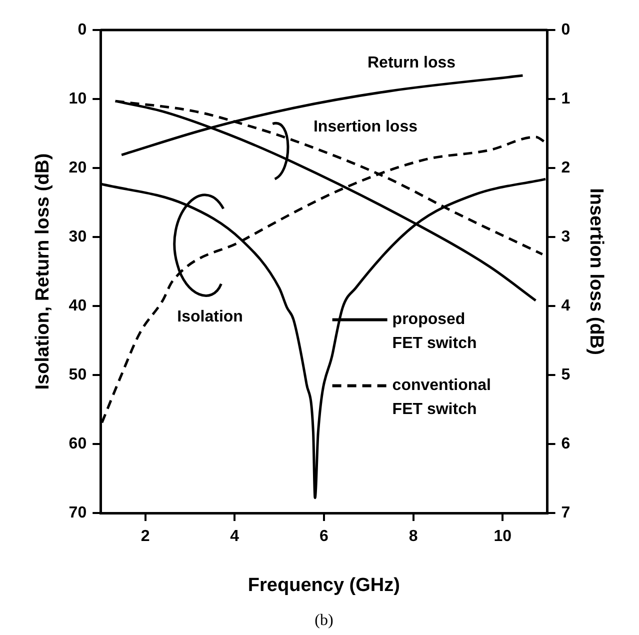 The height and width of the screenshot is (635, 639). Describe the element at coordinates (365, 127) in the screenshot. I see `annotation: Insertion loss` at that location.